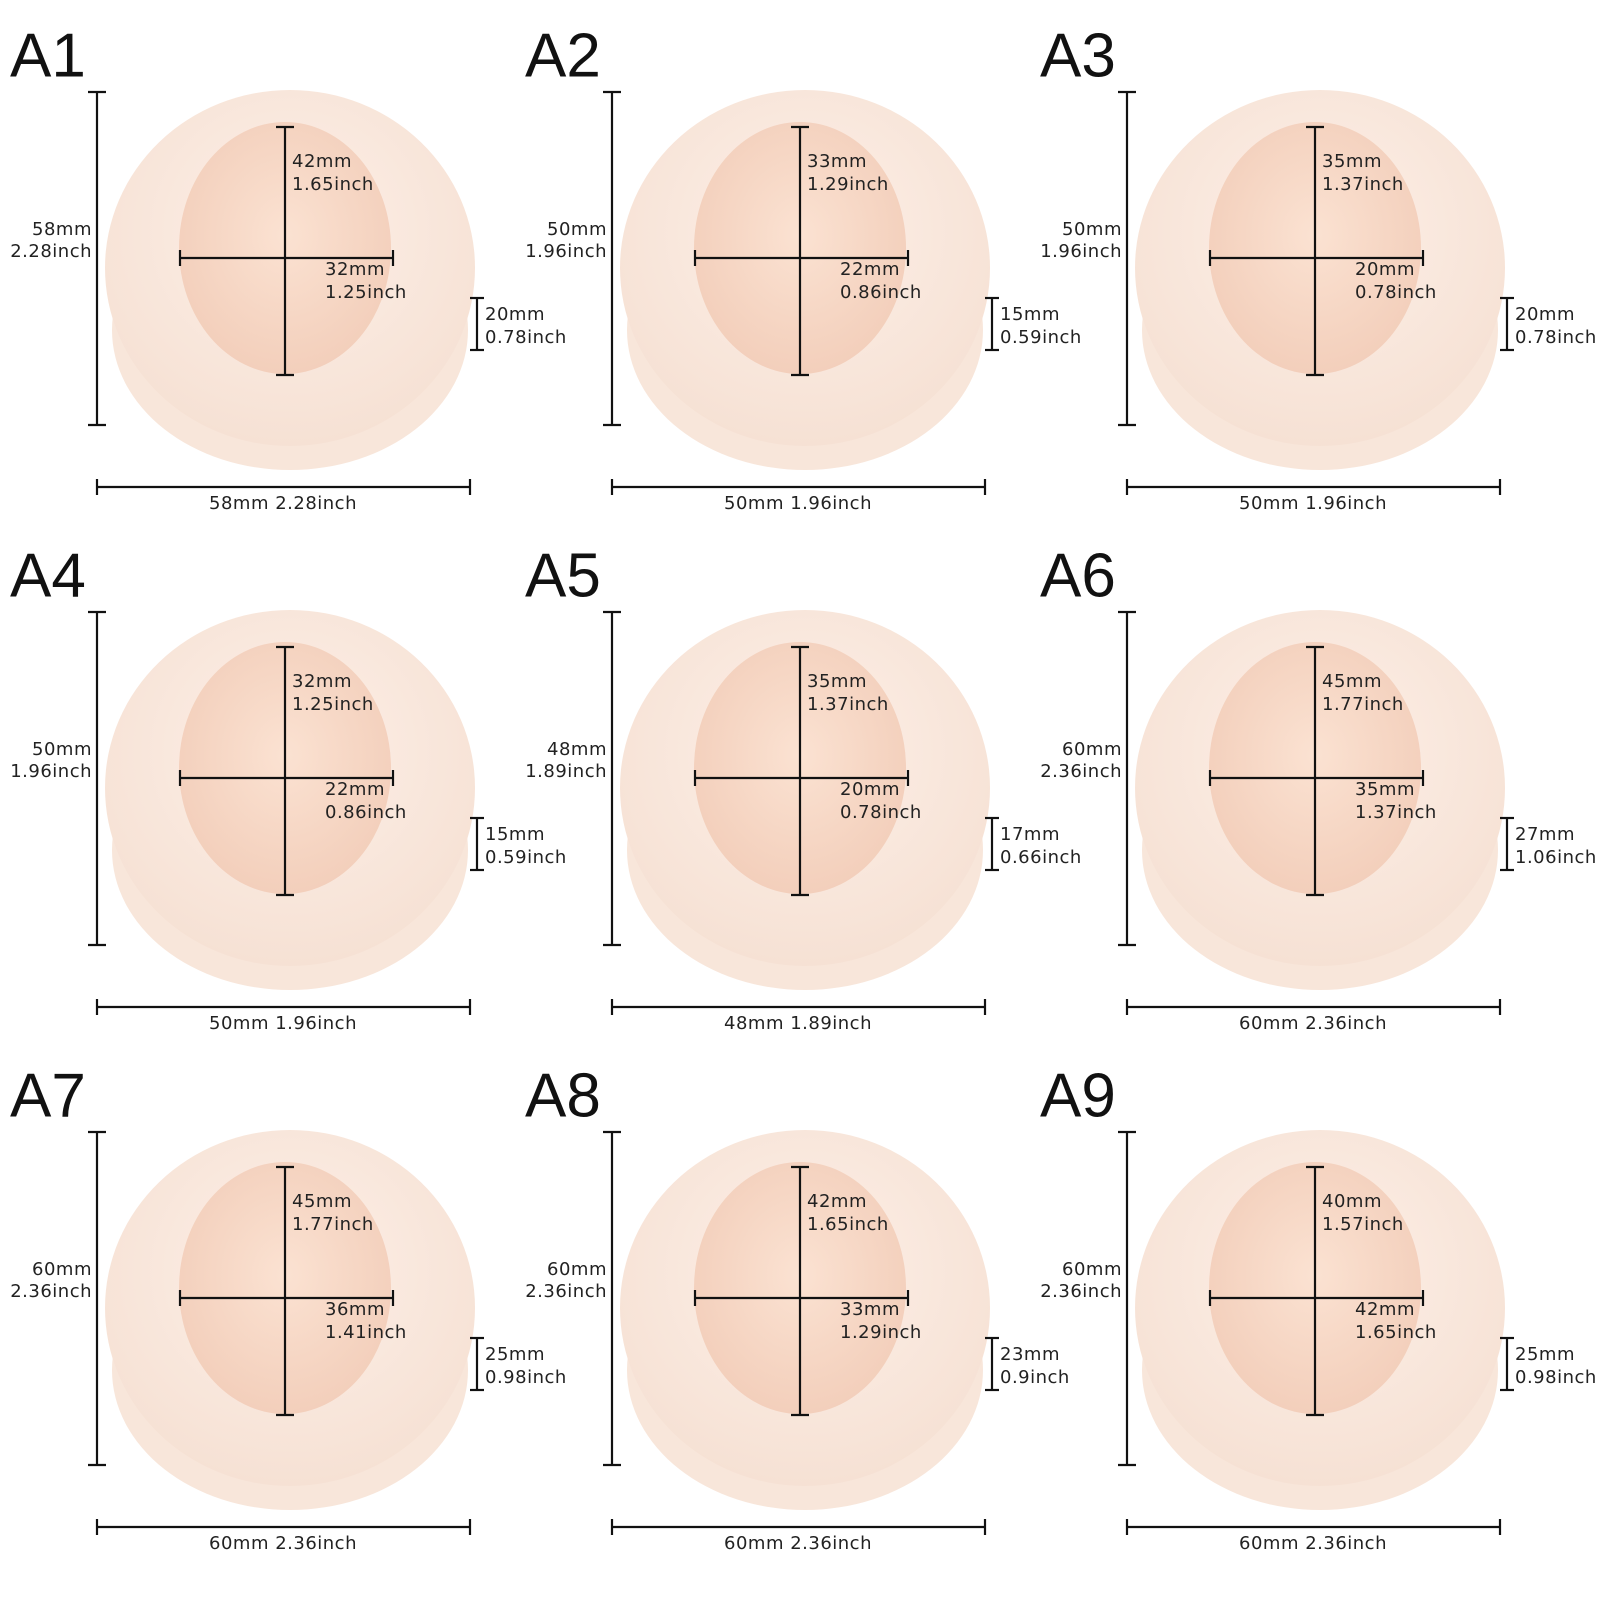 This screenshot has width=1600, height=1600. Describe the element at coordinates (1385, 789) in the screenshot. I see `cavity-width-mm: 35mm` at that location.